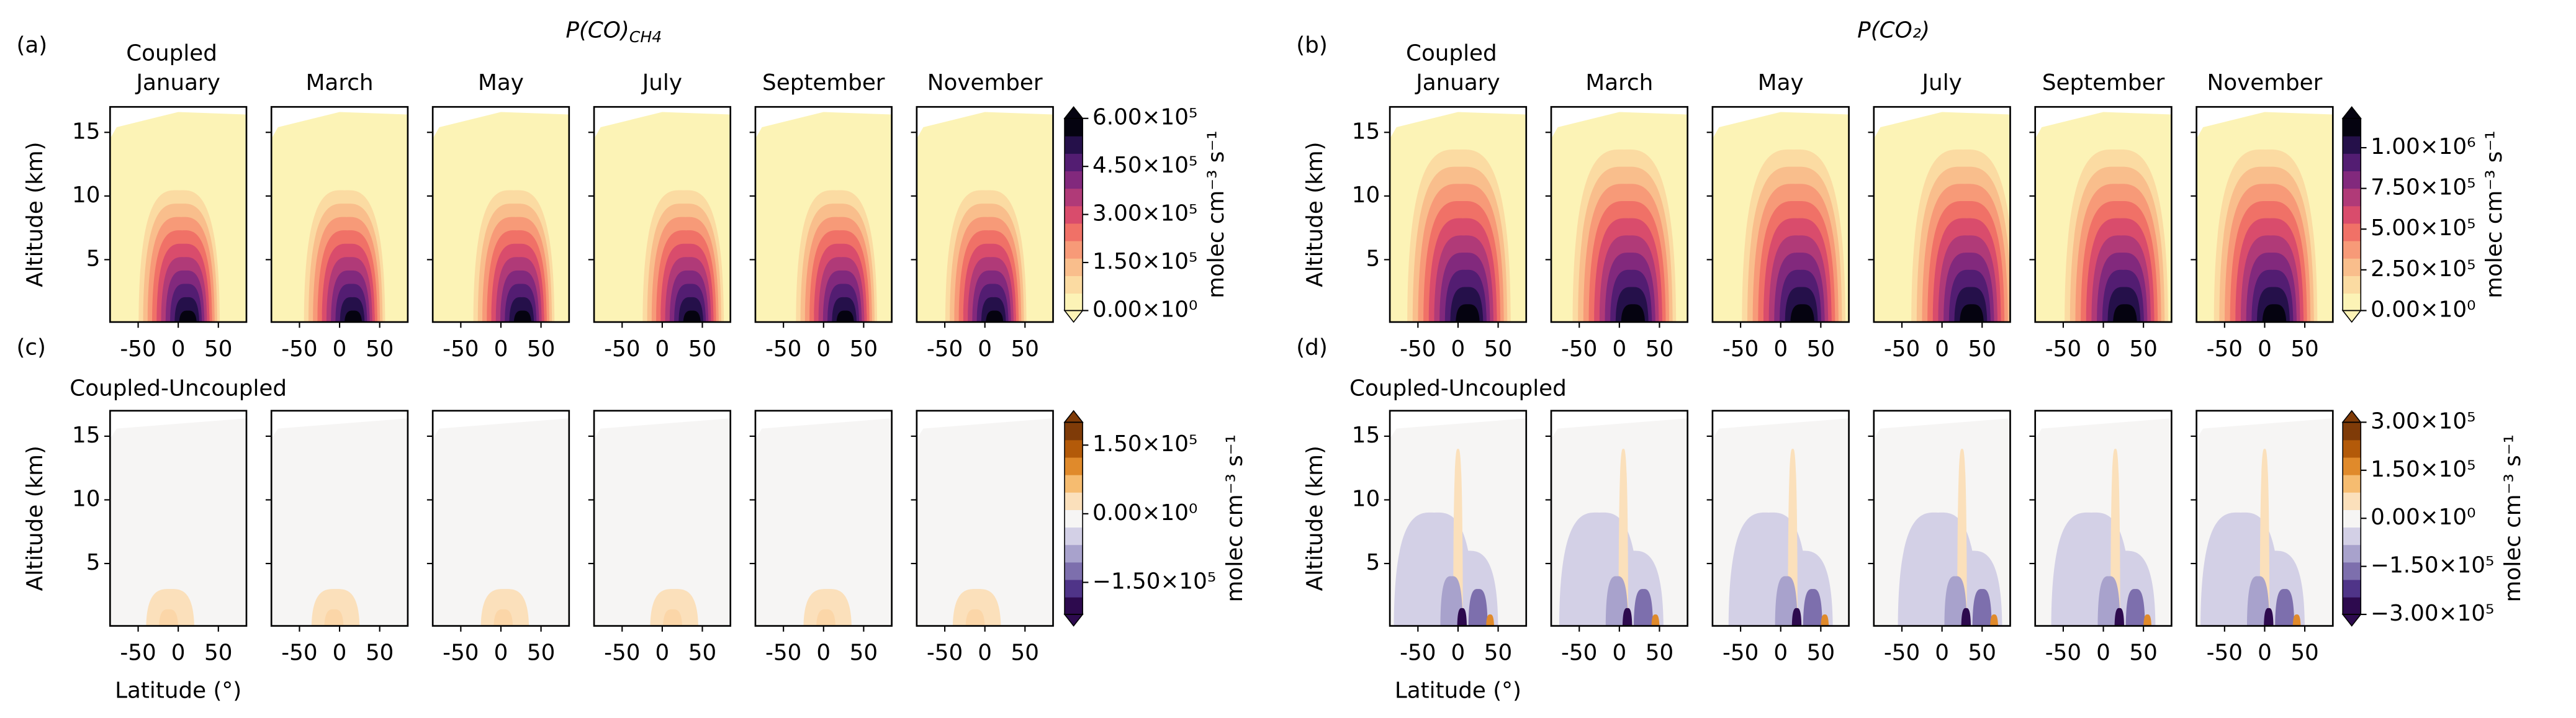  Describe the element at coordinates (1458, 388) in the screenshot. I see `row-title: Coupled-Uncoupled` at that location.